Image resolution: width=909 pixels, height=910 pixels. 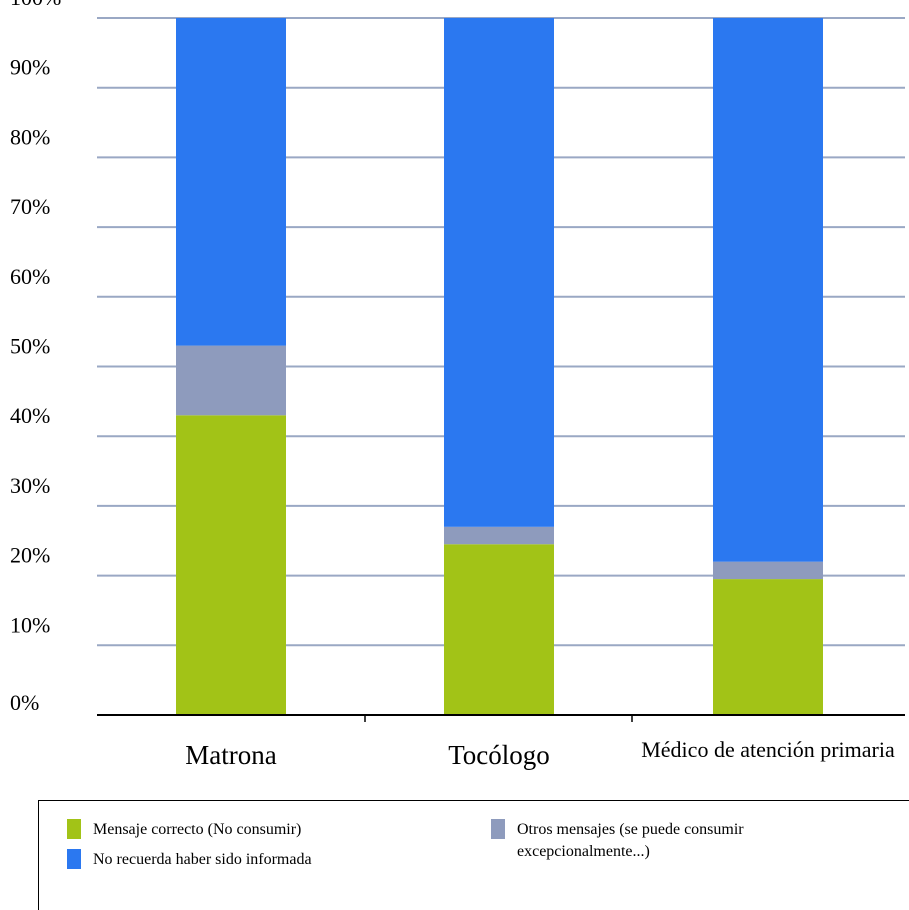 I want to click on legend-label: Mensaje correcto (No consumir), so click(x=197, y=829).